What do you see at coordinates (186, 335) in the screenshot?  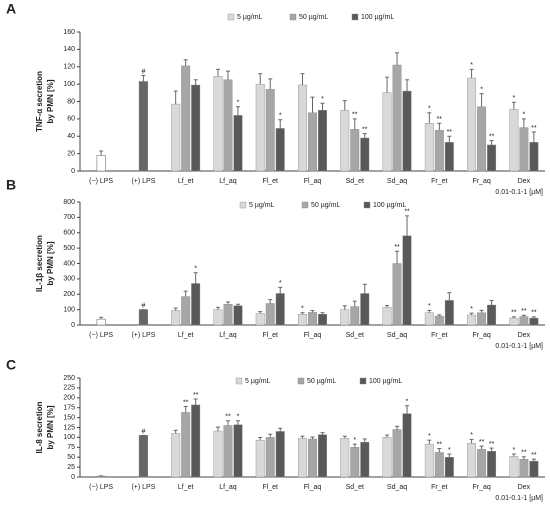 I see `x-tick-label: Lf_et` at bounding box center [186, 335].